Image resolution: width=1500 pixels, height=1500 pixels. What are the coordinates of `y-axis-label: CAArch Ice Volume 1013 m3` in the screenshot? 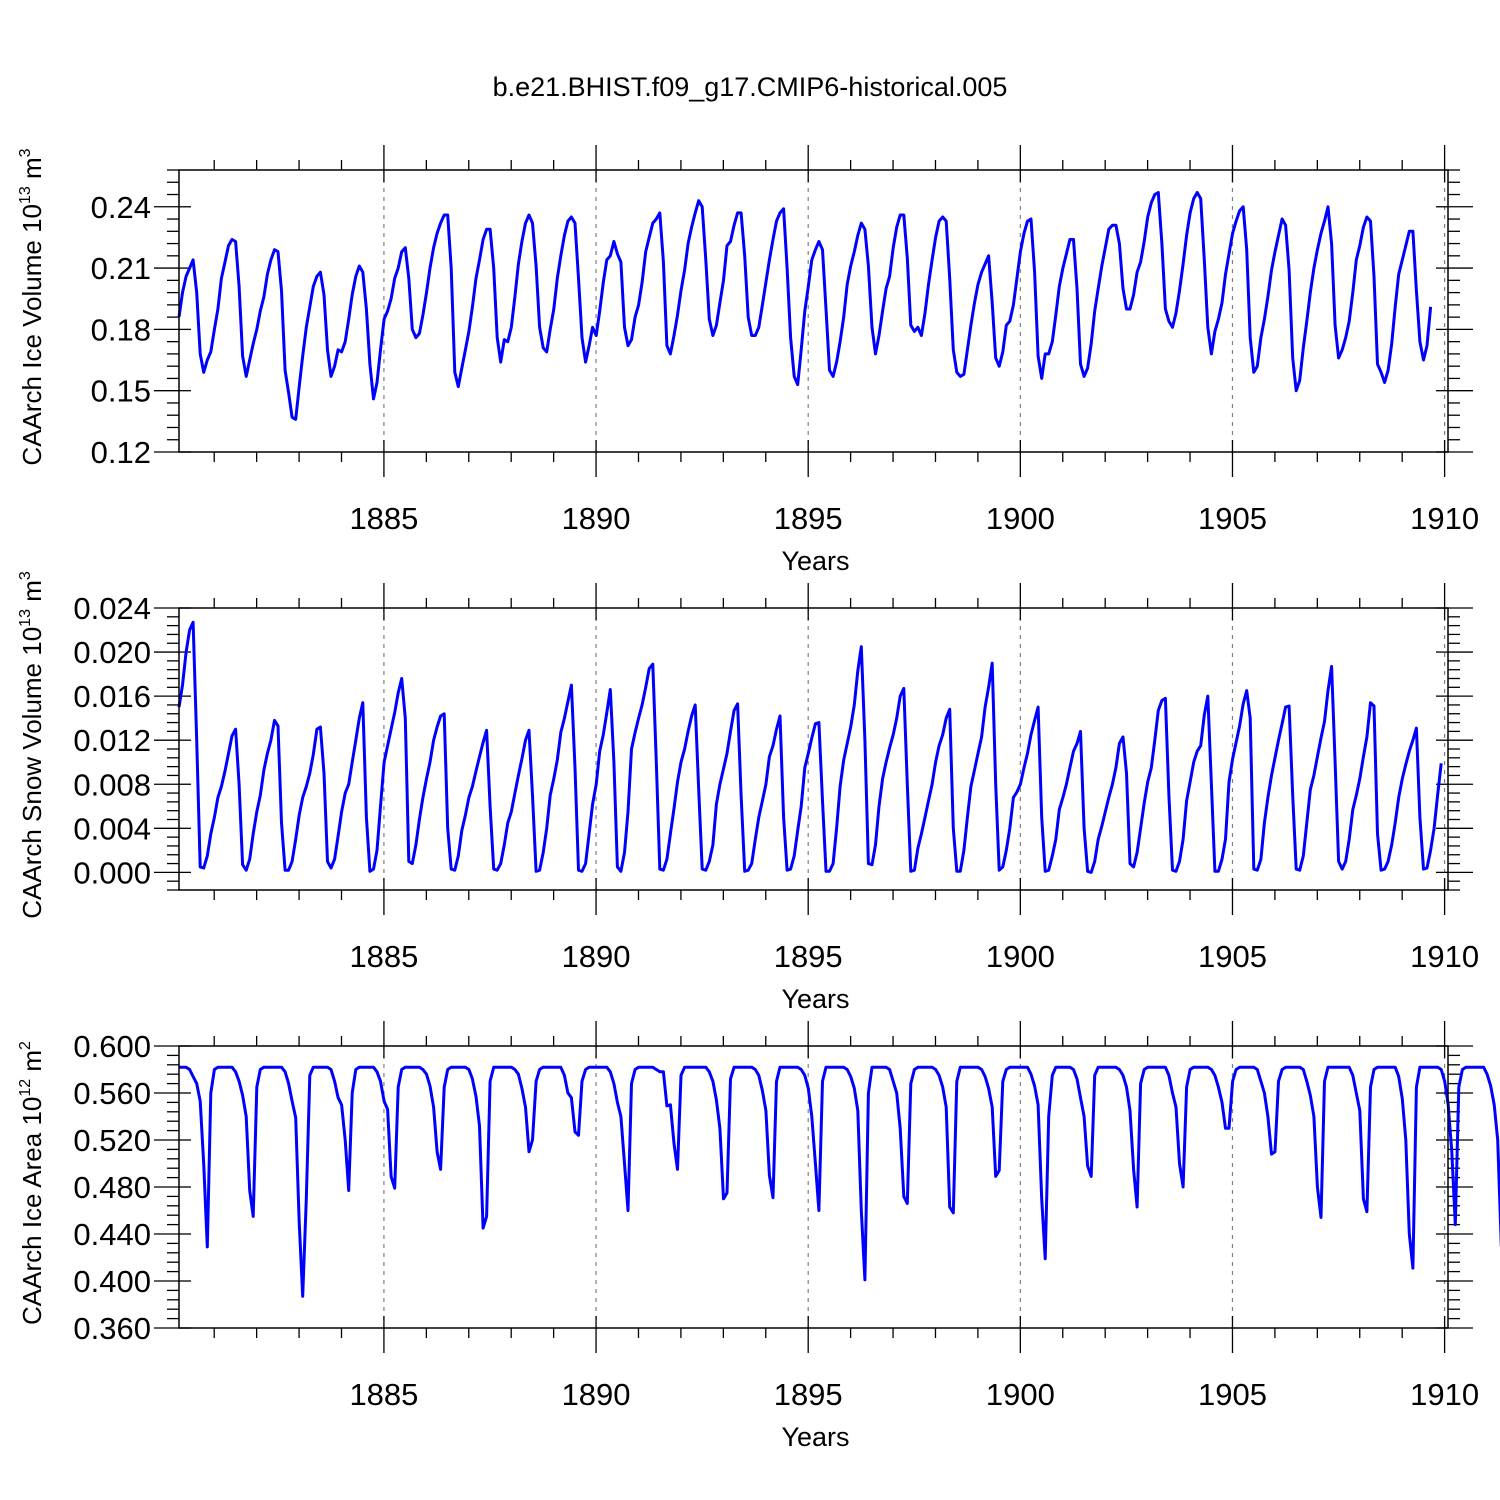 It's located at (32, 306).